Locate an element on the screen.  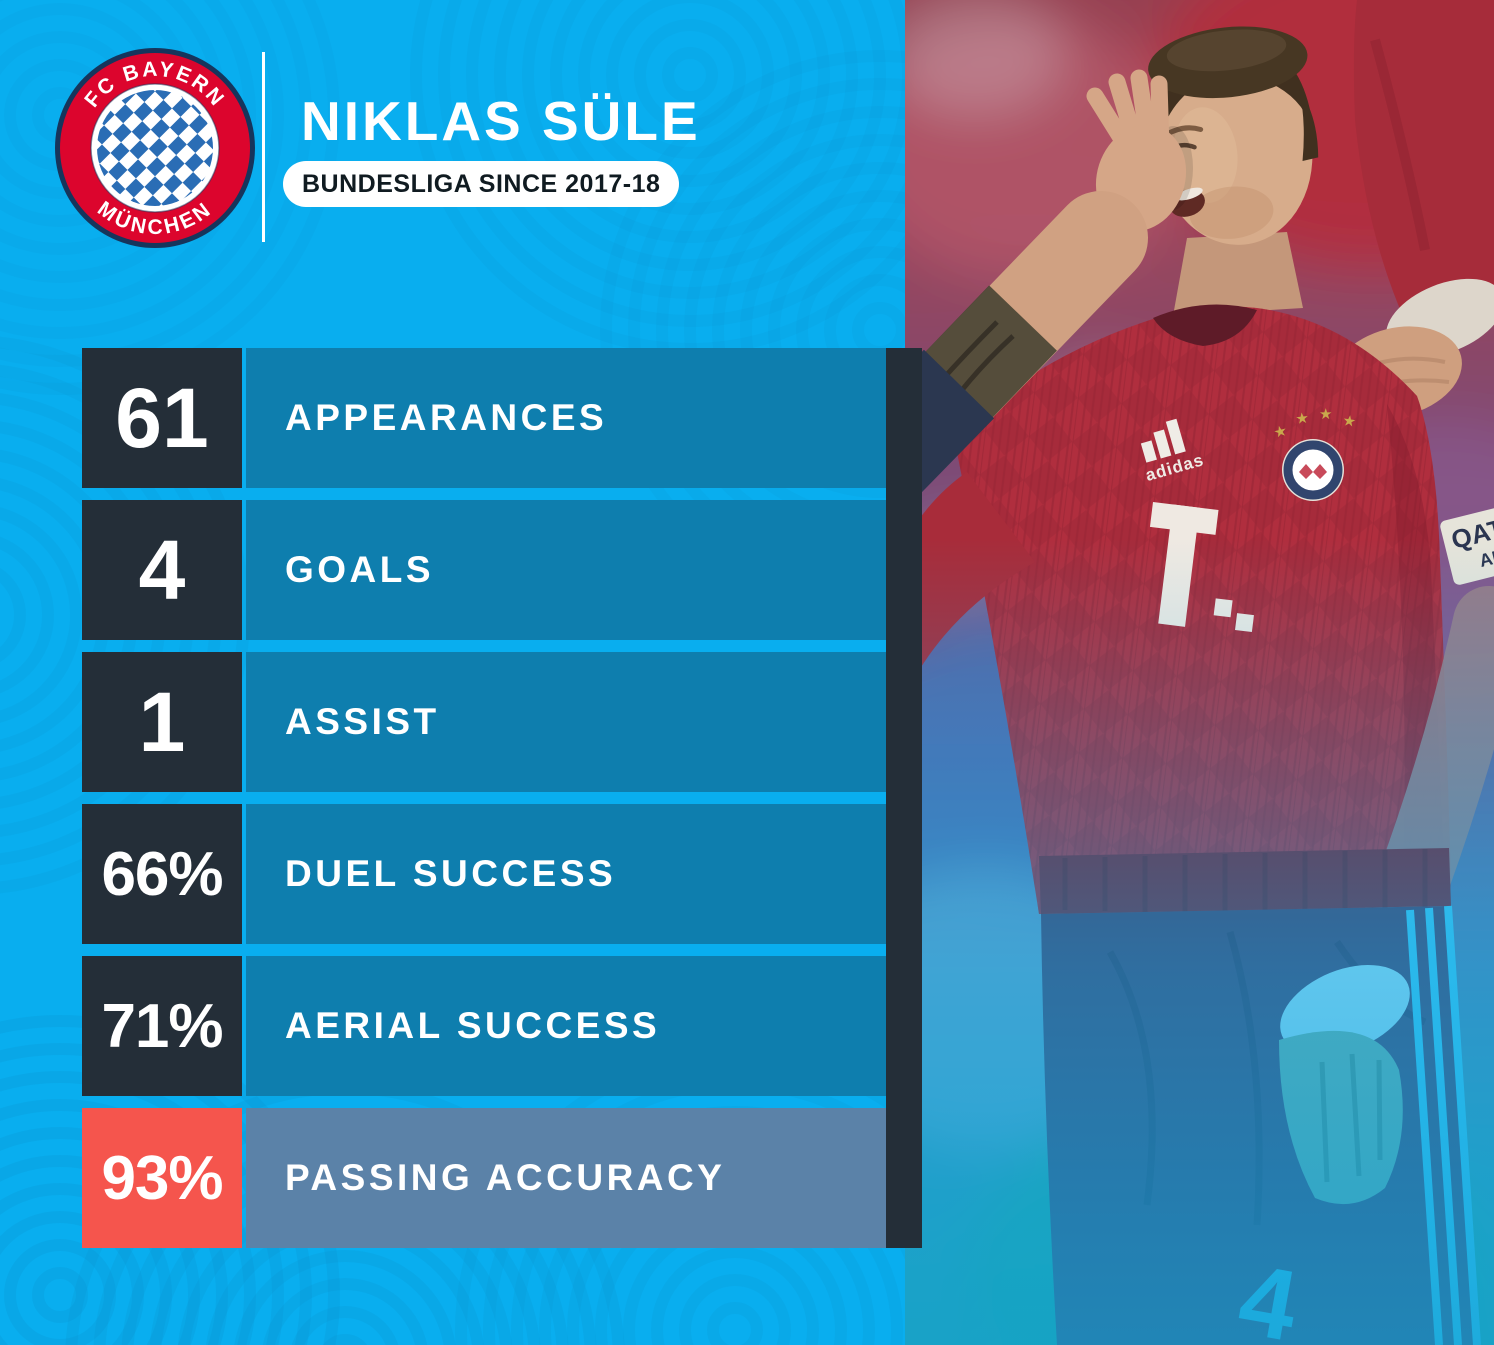
stat-value: 61 is located at coordinates (162, 418).